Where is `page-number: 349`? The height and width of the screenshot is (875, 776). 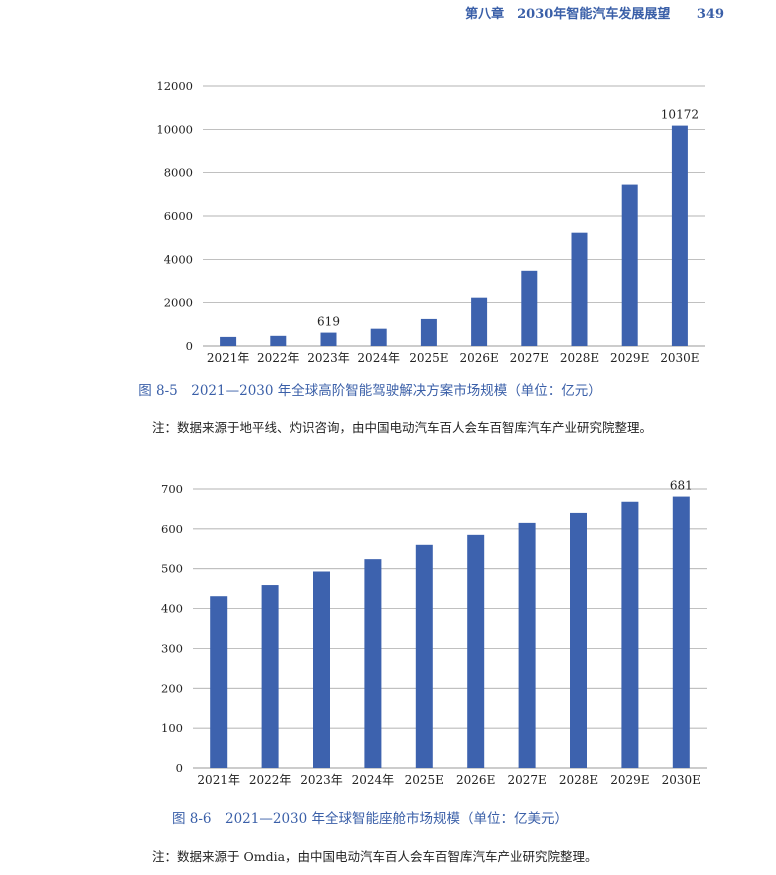
page-number: 349 is located at coordinates (710, 14).